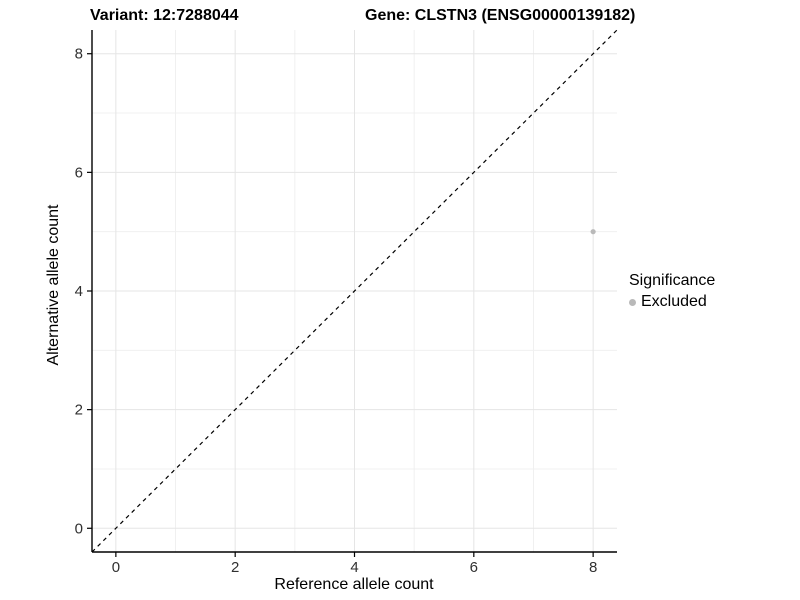 The height and width of the screenshot is (600, 800). What do you see at coordinates (79, 291) in the screenshot?
I see `y-tick-label: 4` at bounding box center [79, 291].